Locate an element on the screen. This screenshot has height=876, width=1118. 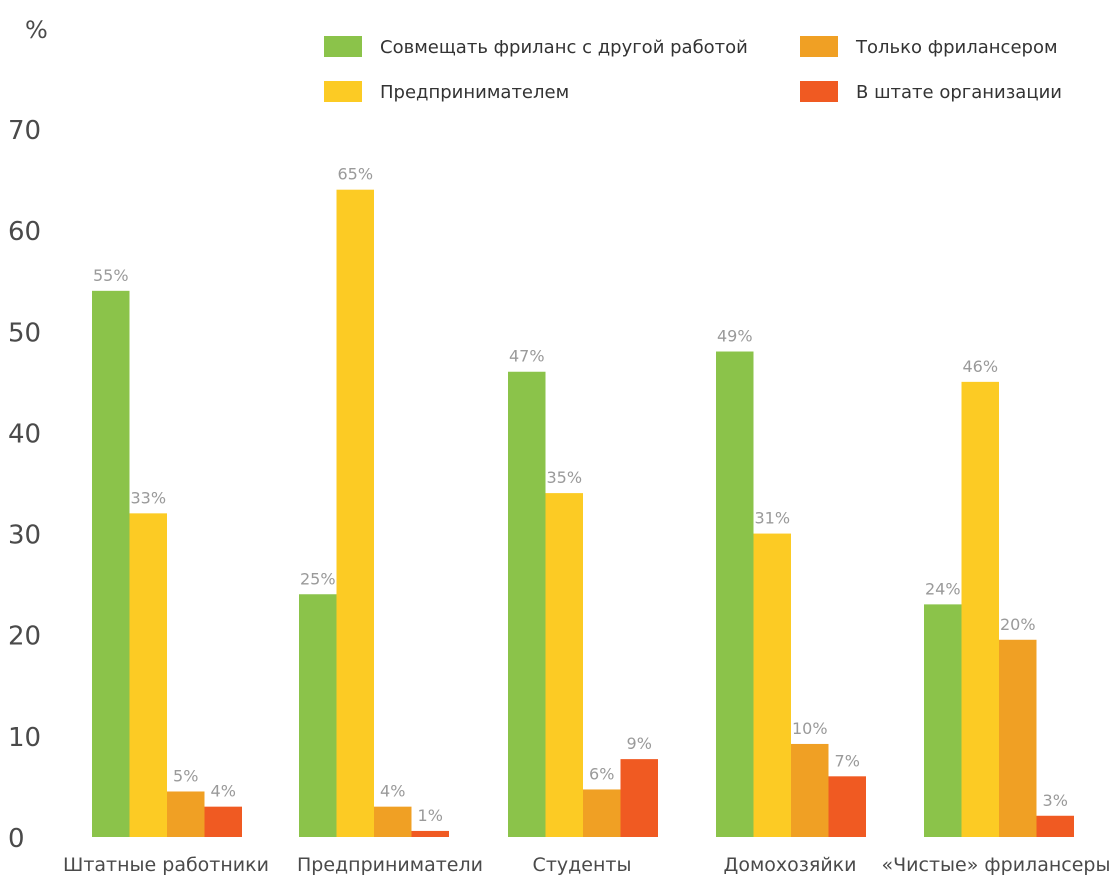
data-label-3-3: 6% is located at coordinates (601, 773).